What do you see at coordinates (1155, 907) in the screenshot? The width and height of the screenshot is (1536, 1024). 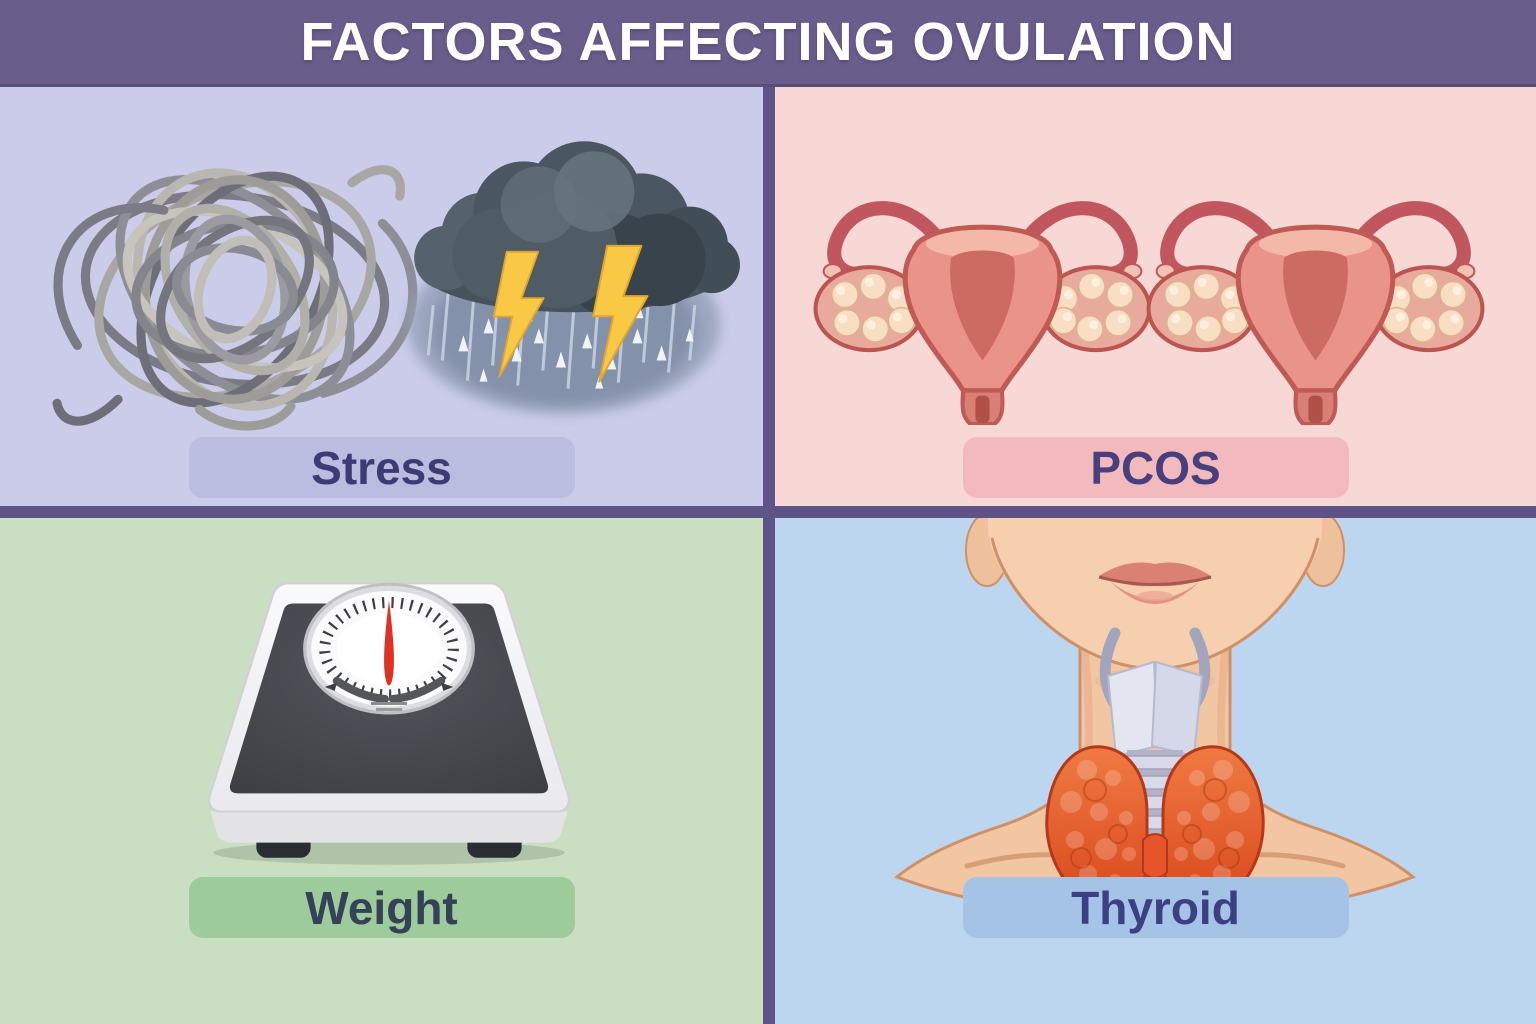 I see `thyroid-label: Thyroid` at bounding box center [1155, 907].